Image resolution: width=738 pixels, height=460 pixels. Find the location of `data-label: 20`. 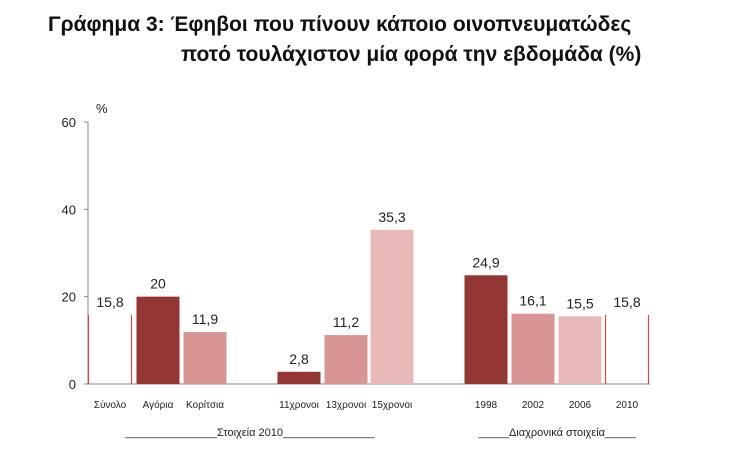

data-label: 20 is located at coordinates (158, 284).